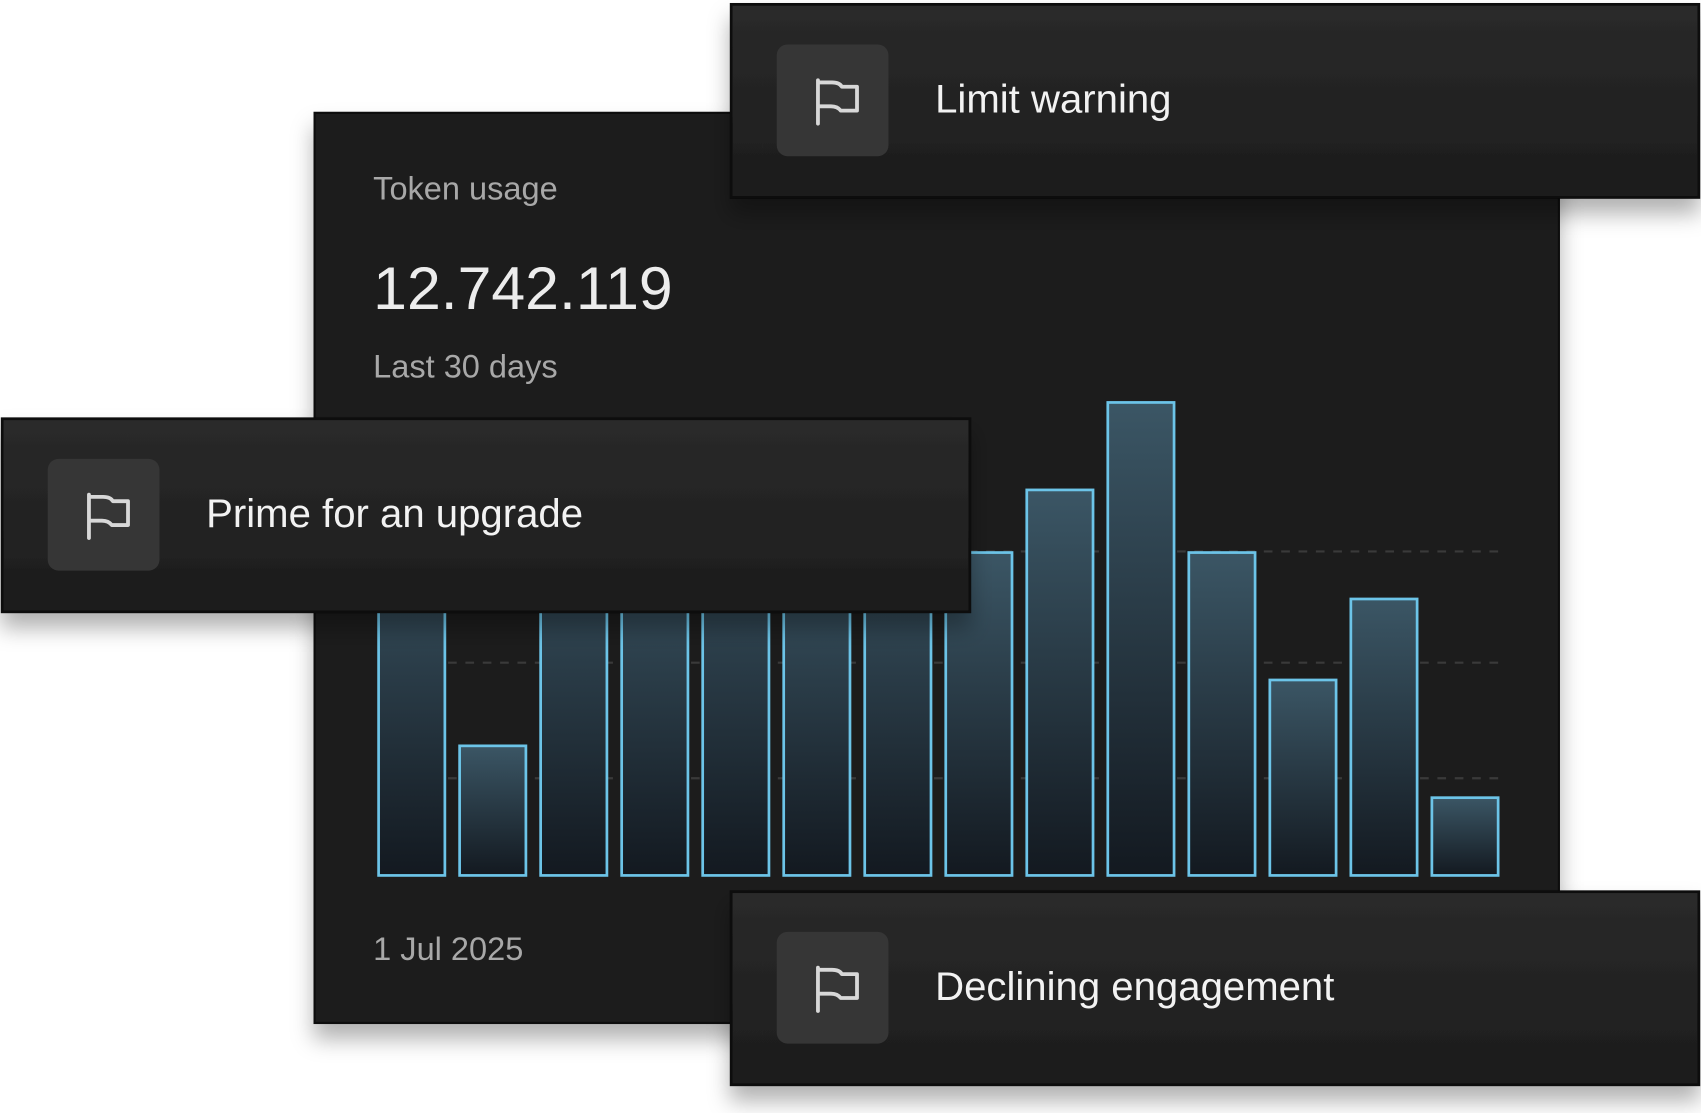 Image resolution: width=1701 pixels, height=1113 pixels. What do you see at coordinates (394, 513) in the screenshot?
I see `alert-label: Prime for an upgrade` at bounding box center [394, 513].